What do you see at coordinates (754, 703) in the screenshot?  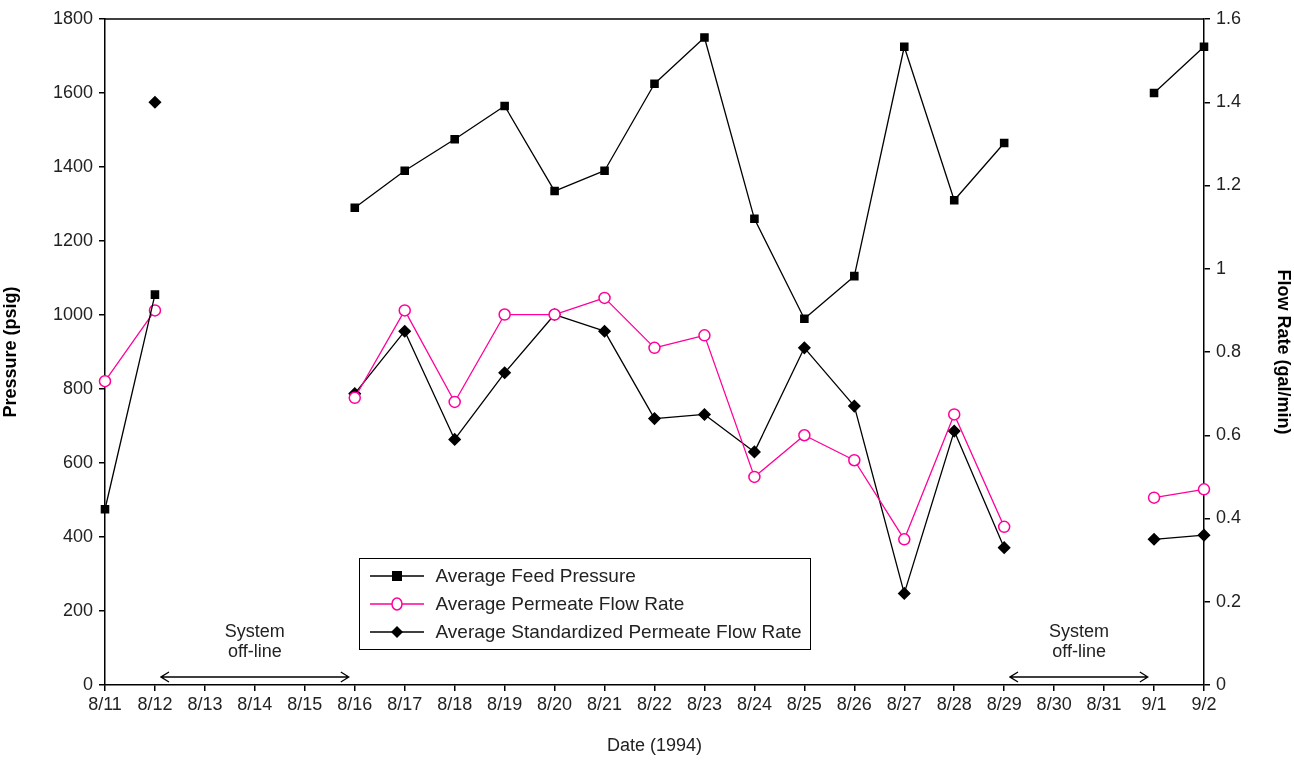 I see `x-tick-label: 8/24` at bounding box center [754, 703].